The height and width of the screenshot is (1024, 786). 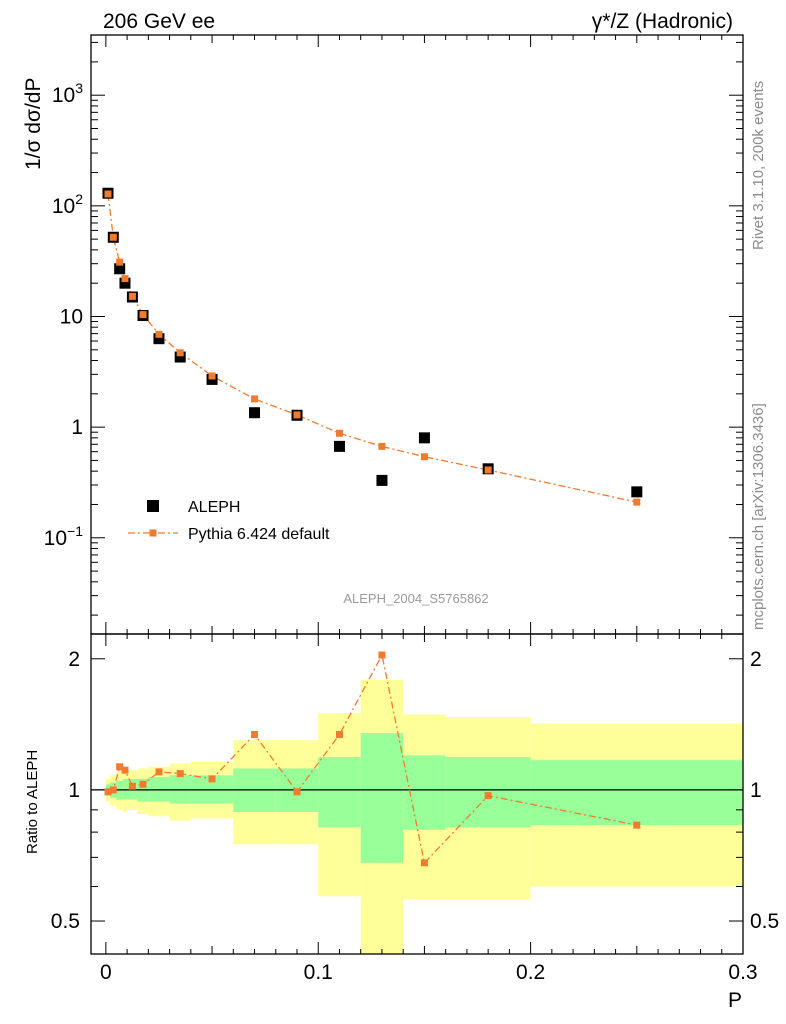 What do you see at coordinates (756, 659) in the screenshot?
I see `ratio-y-tick-label-right: 2` at bounding box center [756, 659].